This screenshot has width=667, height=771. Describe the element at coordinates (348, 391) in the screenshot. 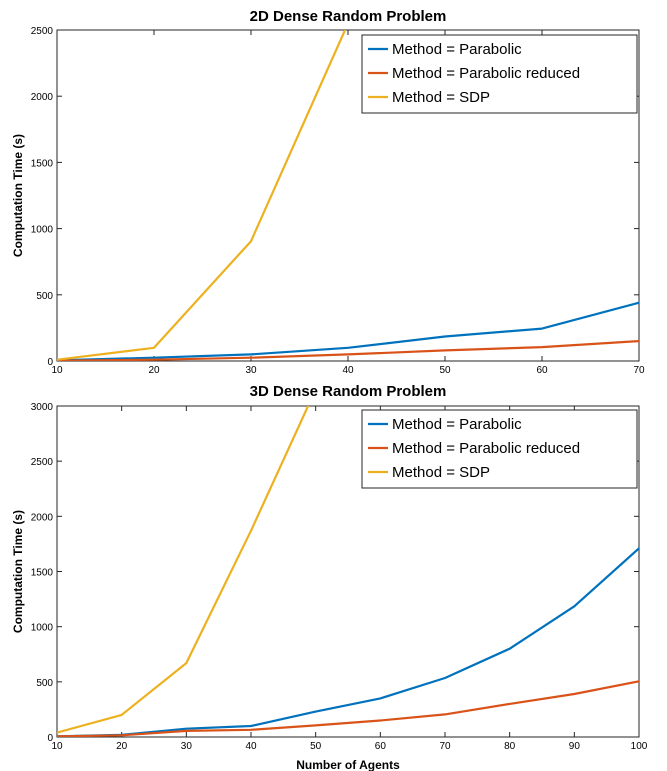

I see `chart-title: 3D Dense Random Problem` at that location.